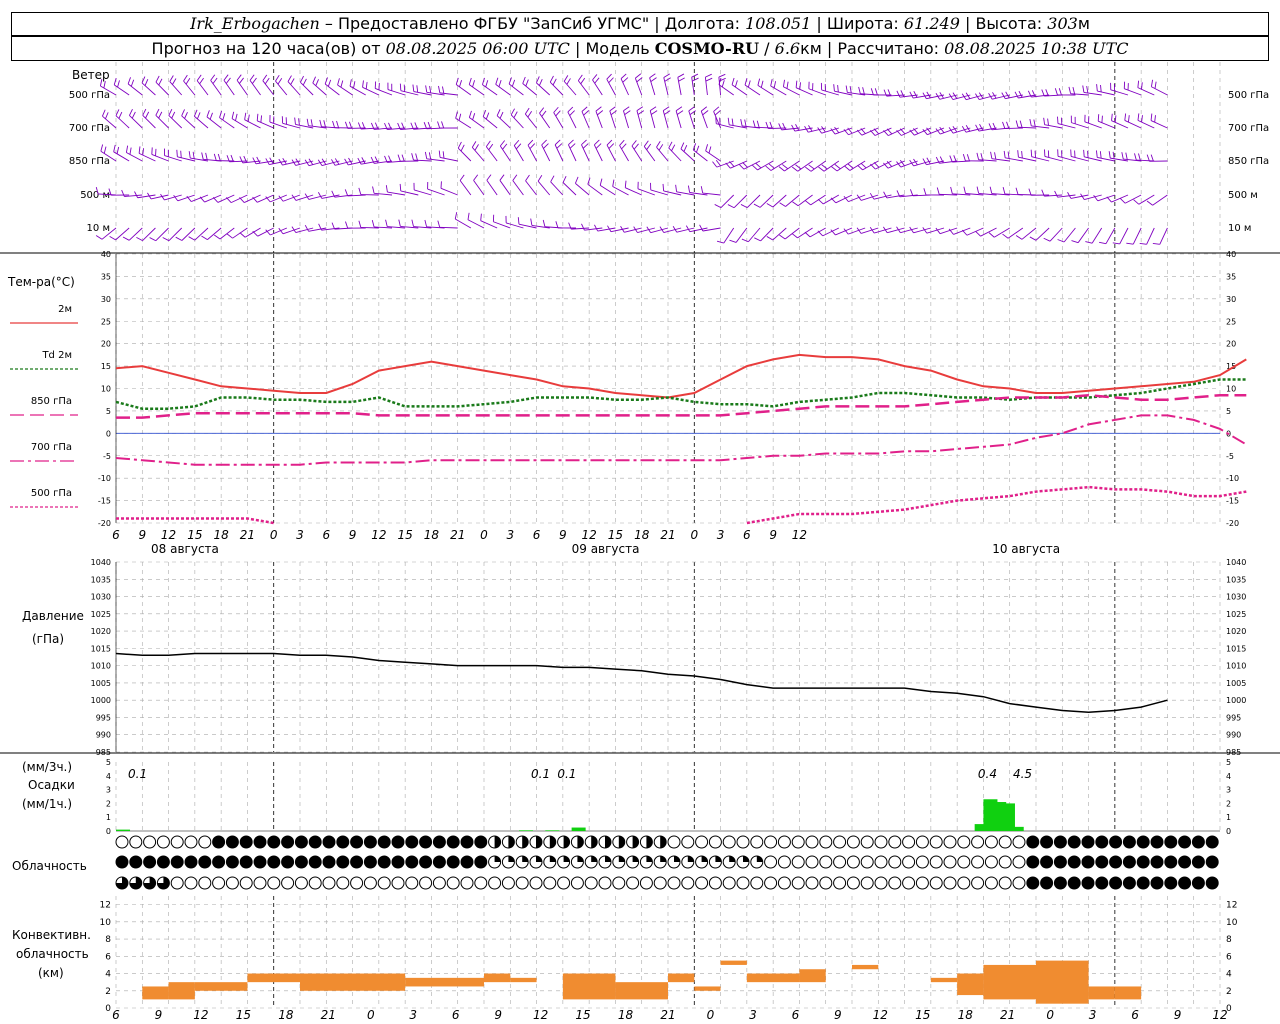 This screenshot has height=1024, width=1280. Describe the element at coordinates (101, 631) in the screenshot. I see `pressure-tick-left: 1020` at that location.